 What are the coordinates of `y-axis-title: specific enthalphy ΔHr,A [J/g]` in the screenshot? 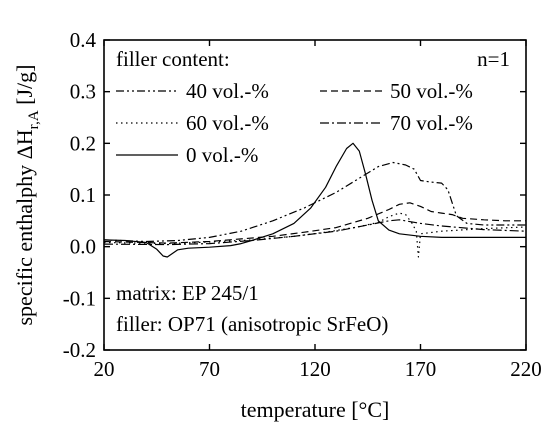 It's located at (27, 194).